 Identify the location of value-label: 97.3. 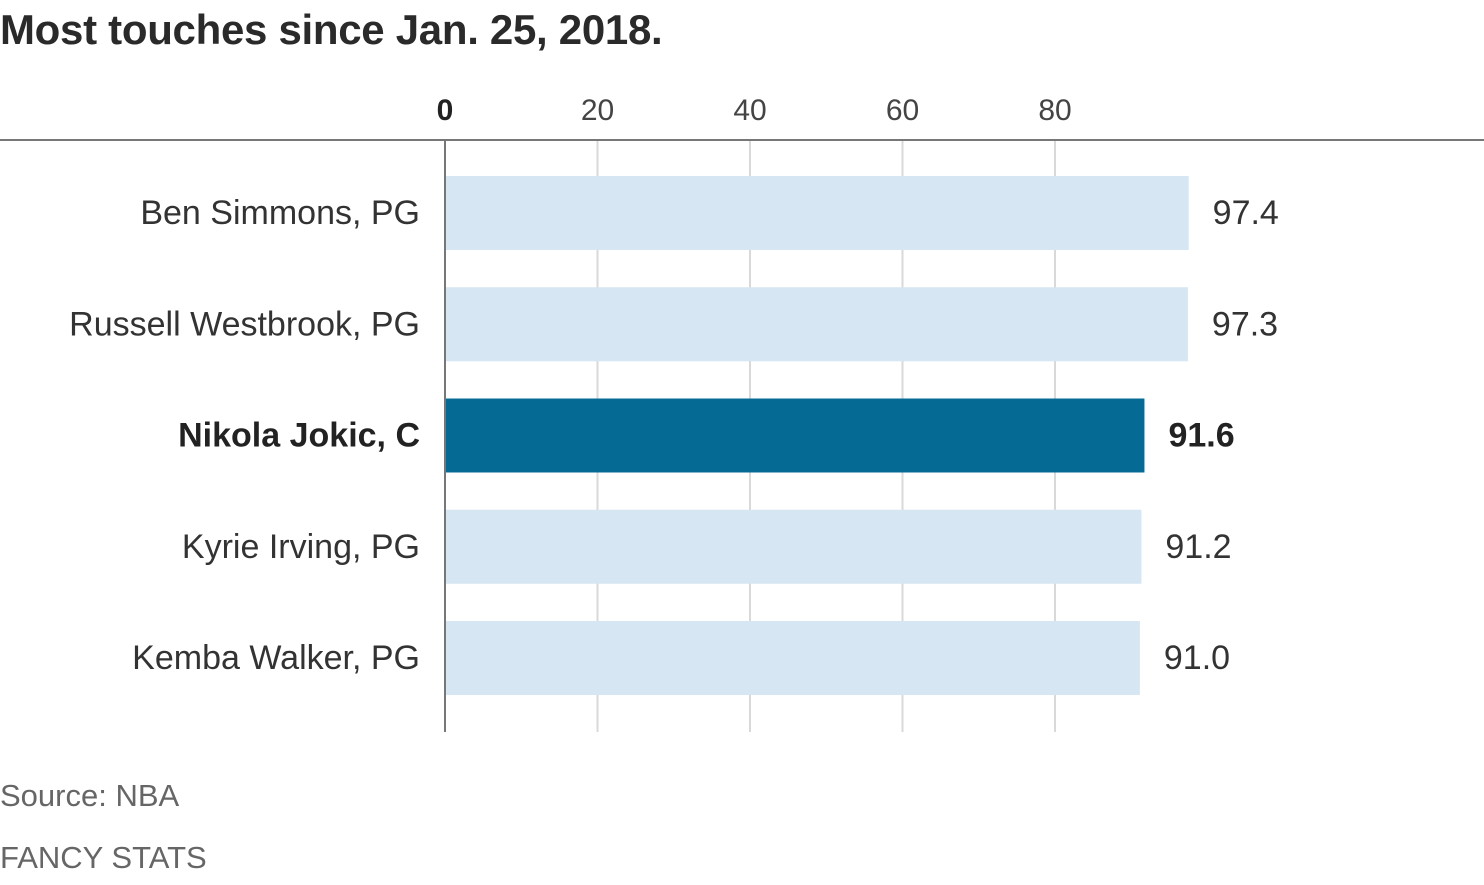
(1245, 324).